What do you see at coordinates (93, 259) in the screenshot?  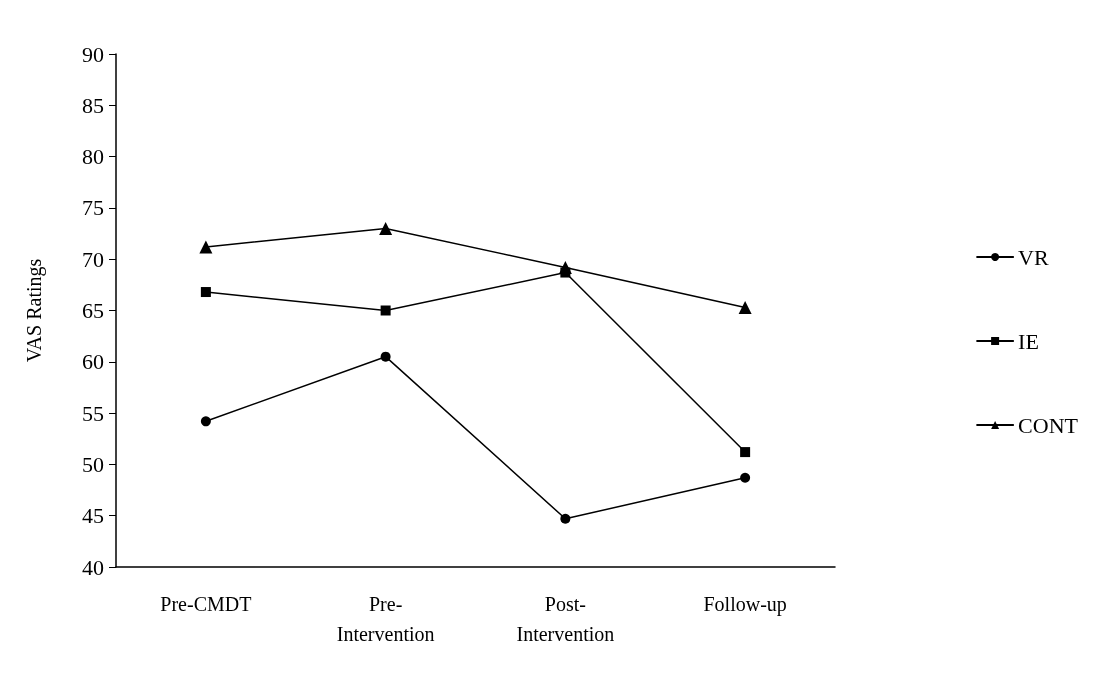 I see `y-tick-label: 70` at bounding box center [93, 259].